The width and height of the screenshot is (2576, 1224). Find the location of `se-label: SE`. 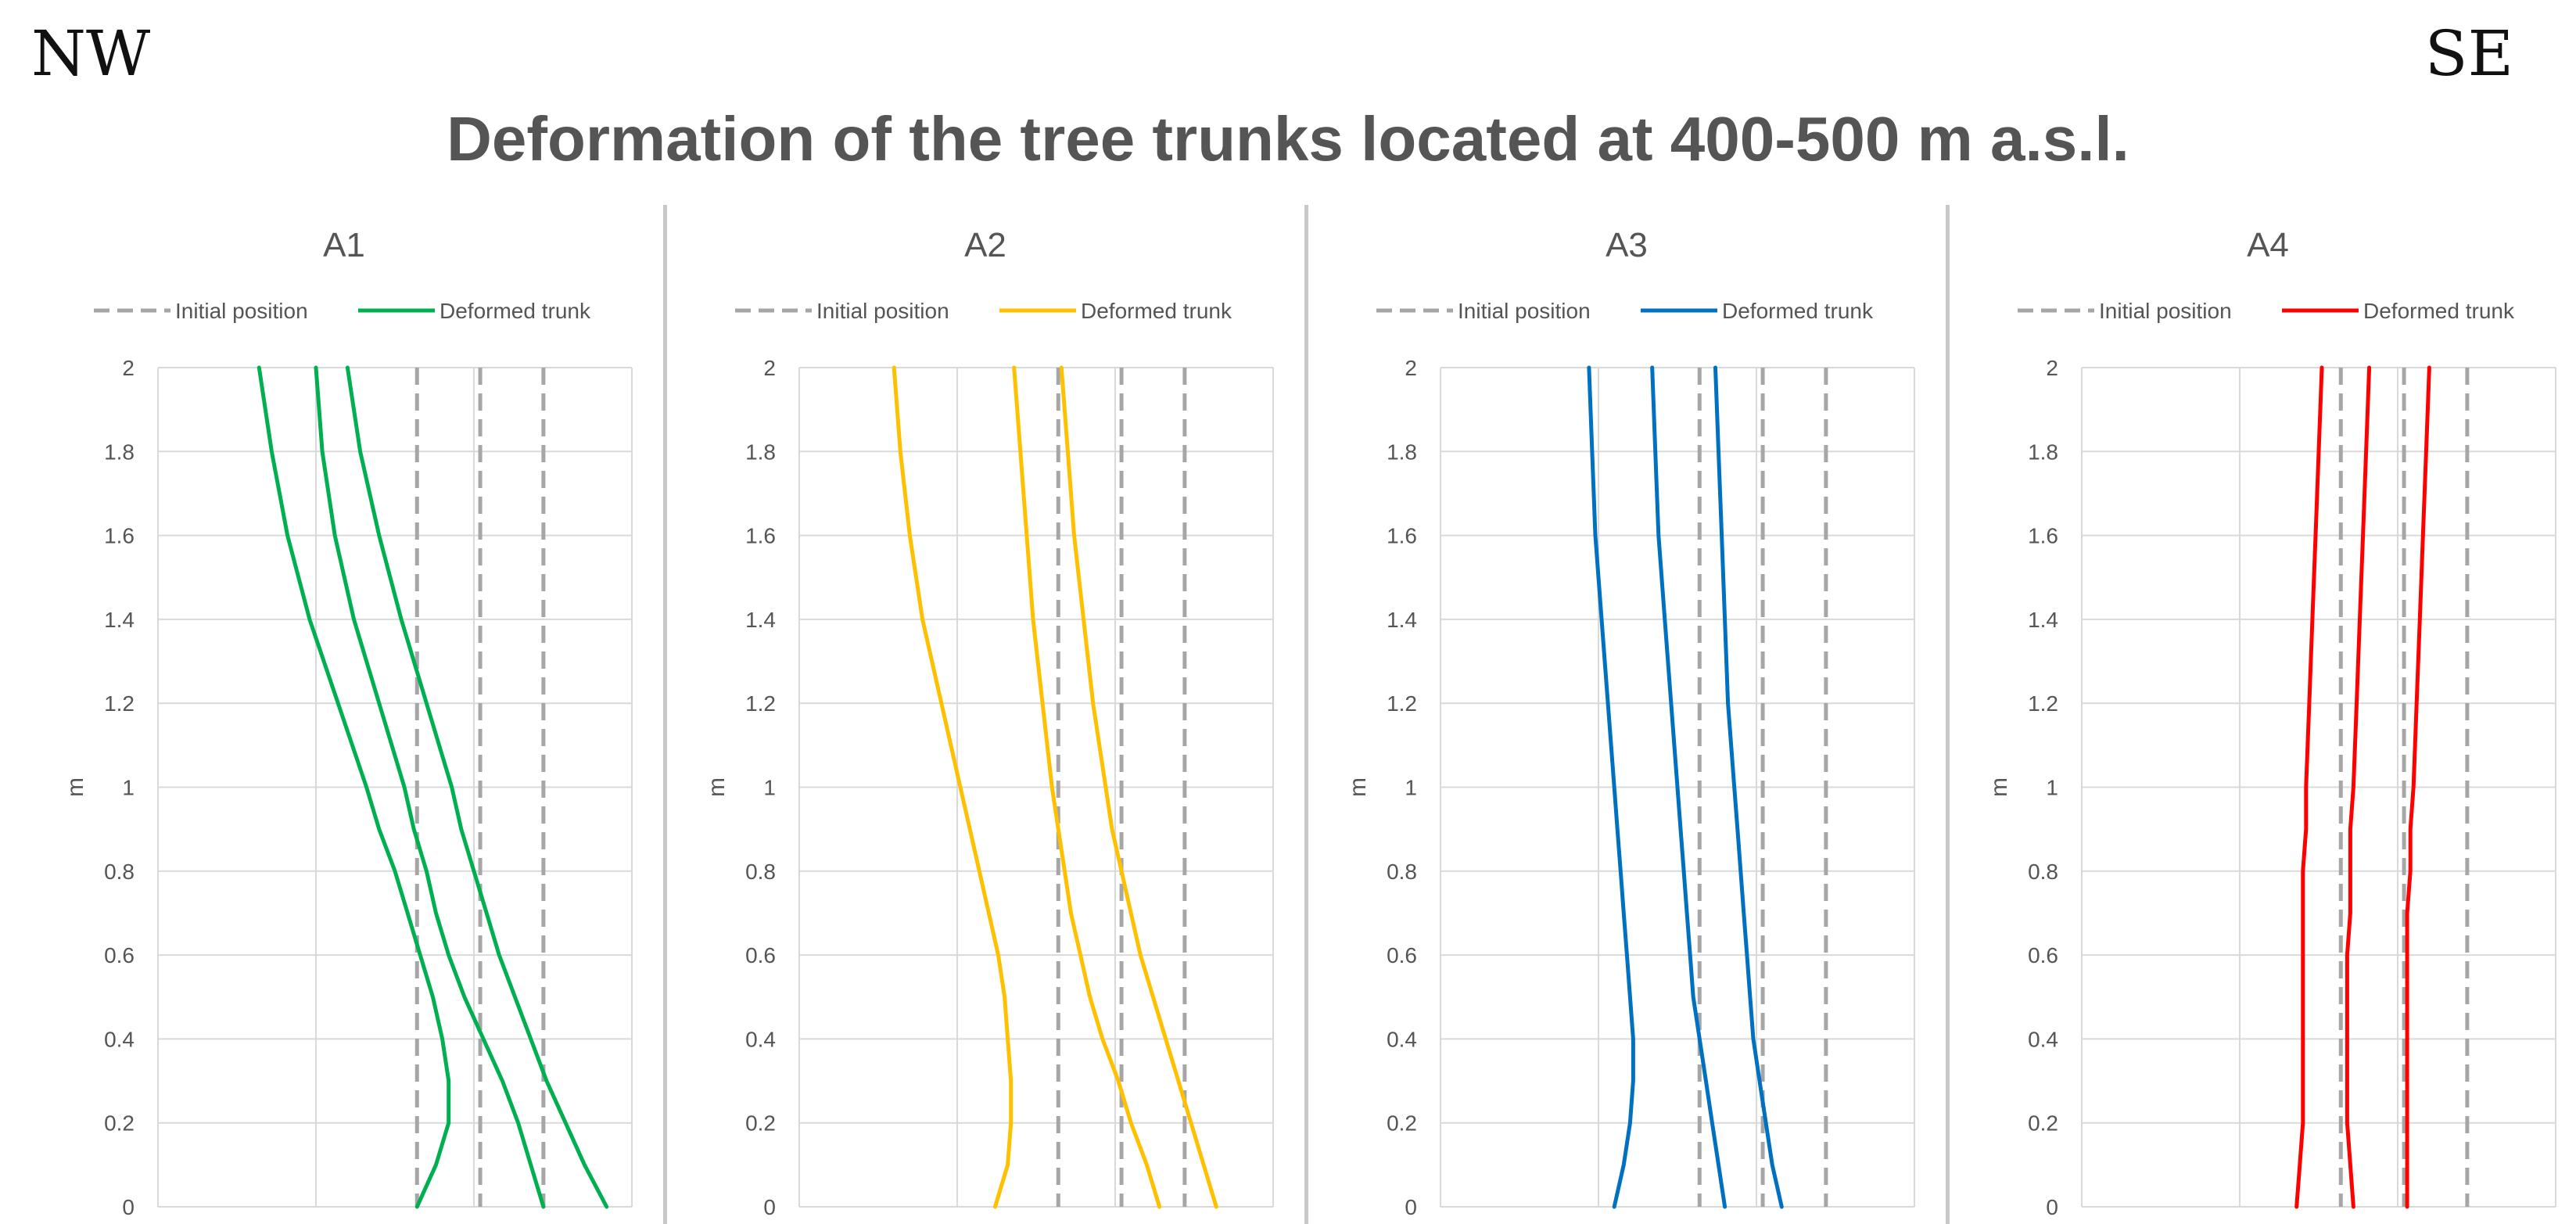

se-label: SE is located at coordinates (2468, 53).